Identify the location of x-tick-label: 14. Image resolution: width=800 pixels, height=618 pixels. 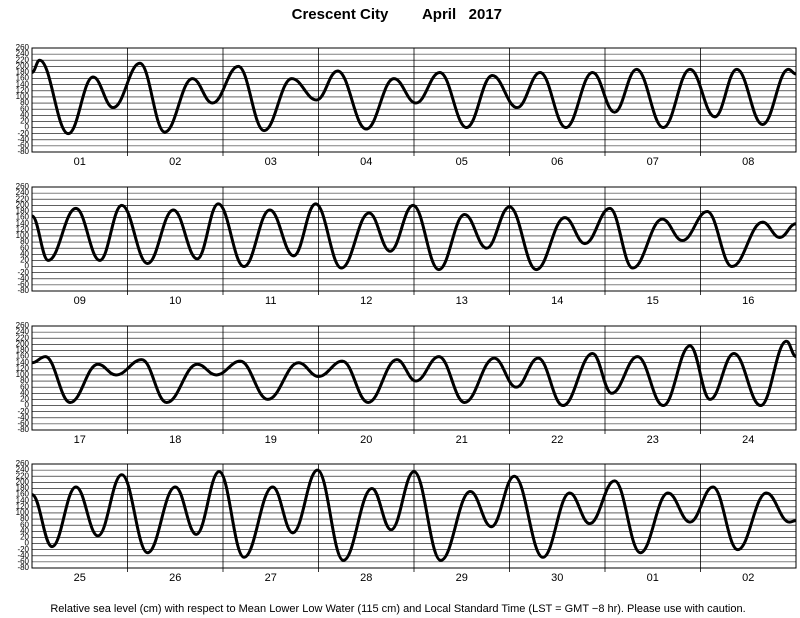
(557, 301).